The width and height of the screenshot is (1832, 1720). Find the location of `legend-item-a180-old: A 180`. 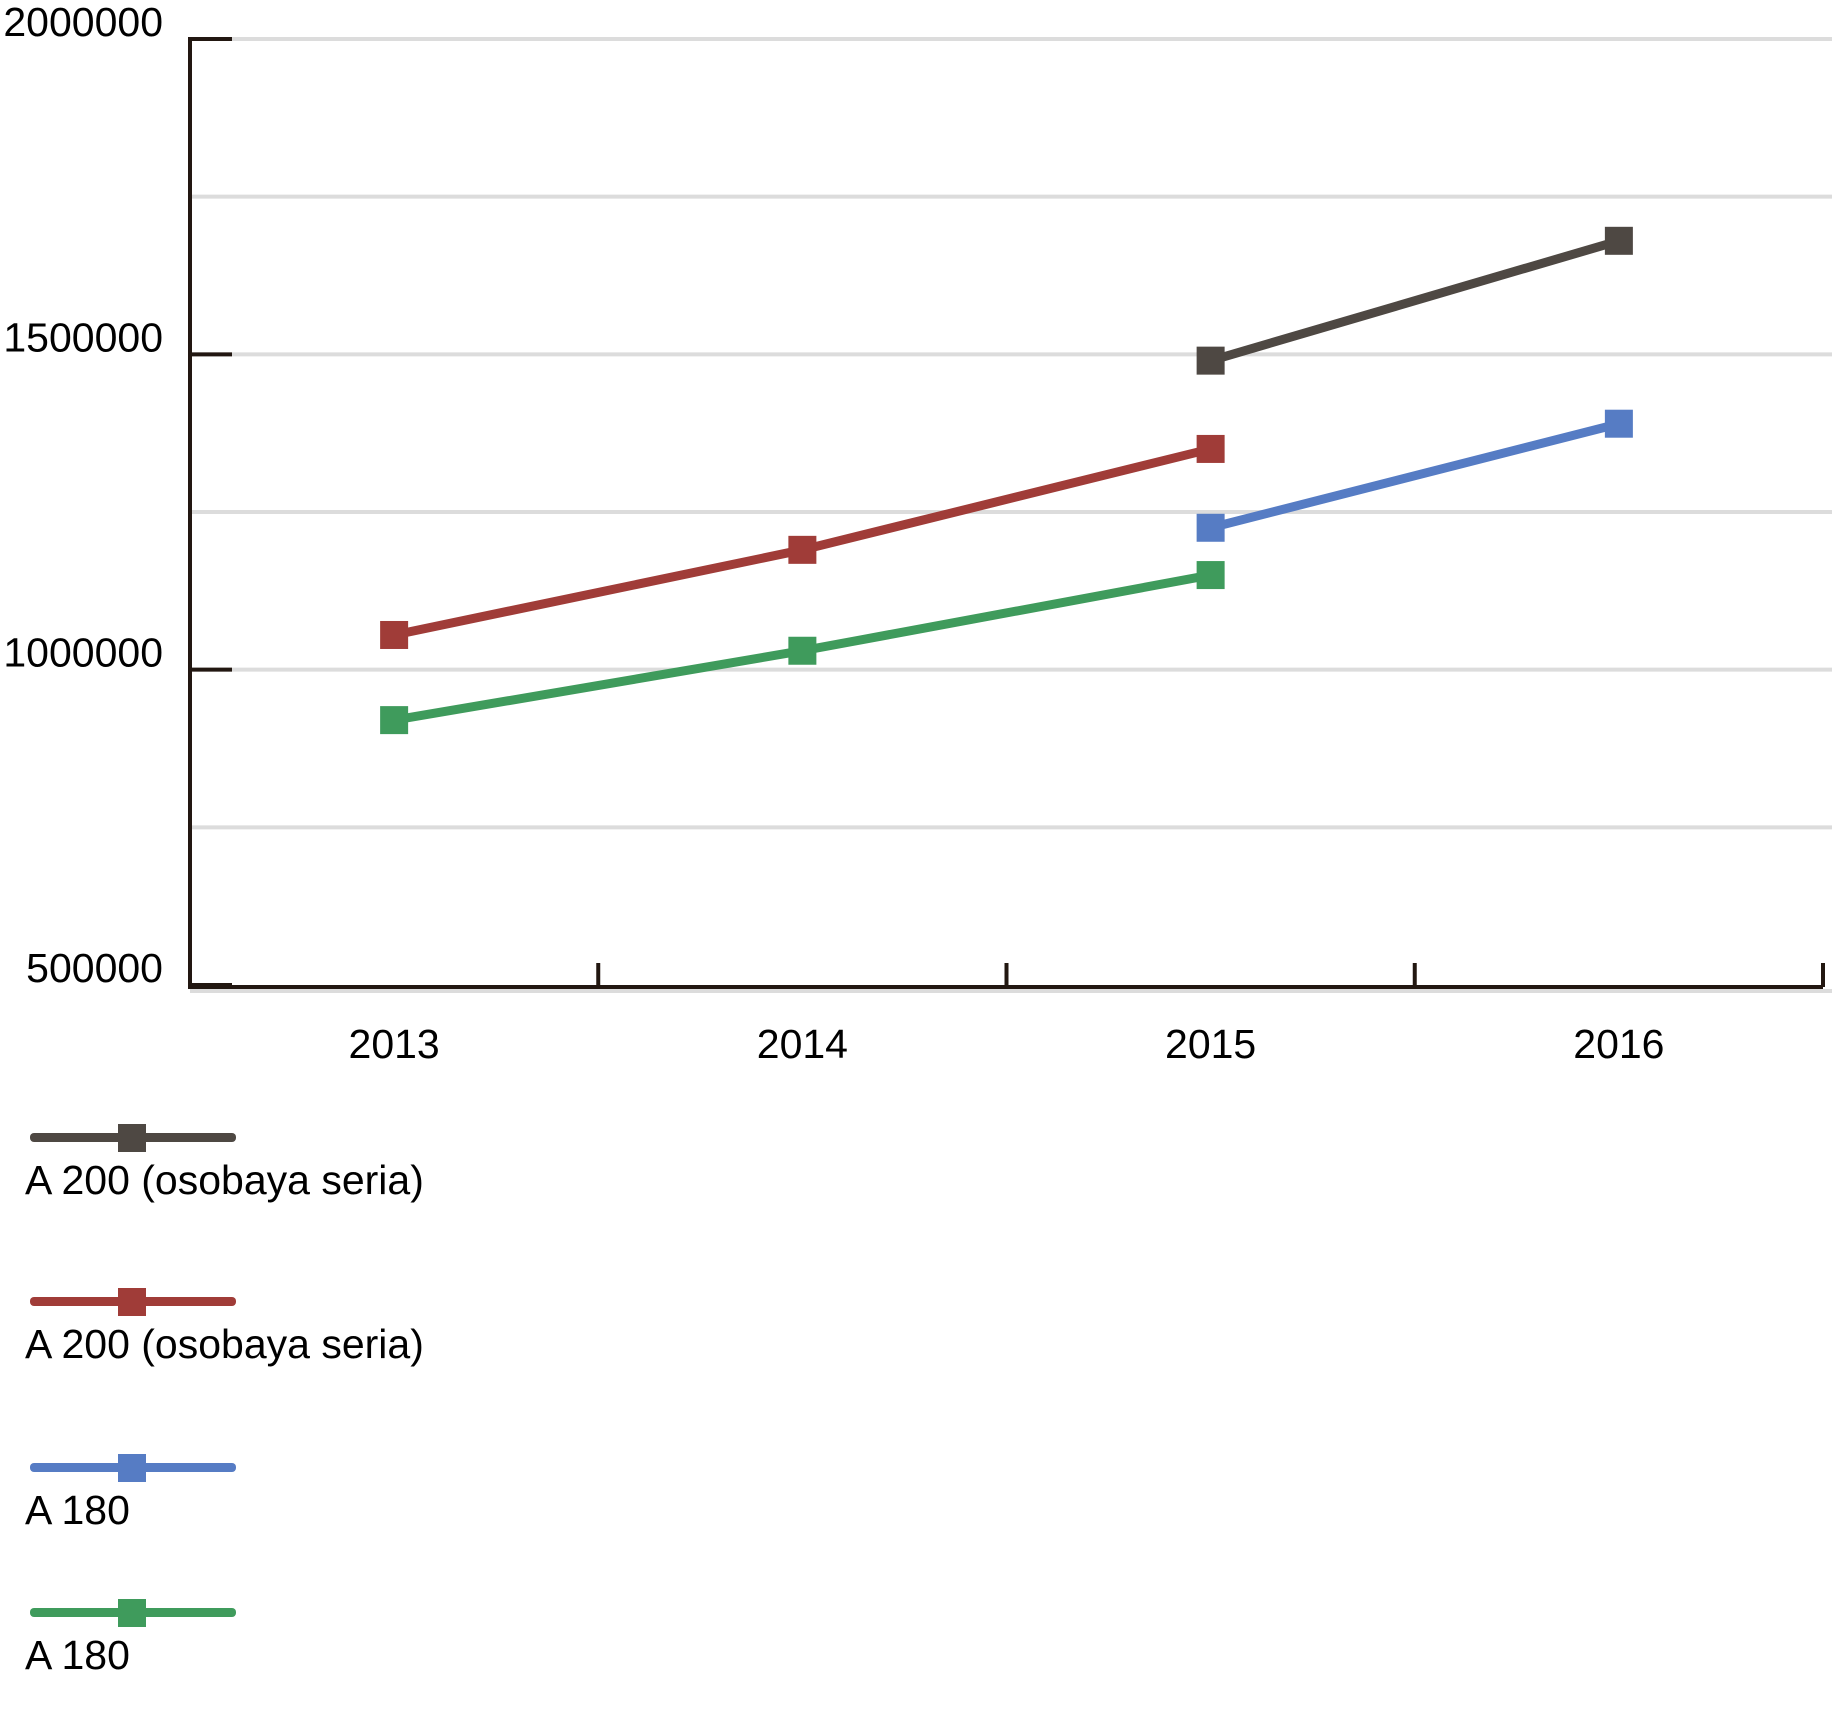

legend-item-a180-old: A 180 is located at coordinates (350, 1639).